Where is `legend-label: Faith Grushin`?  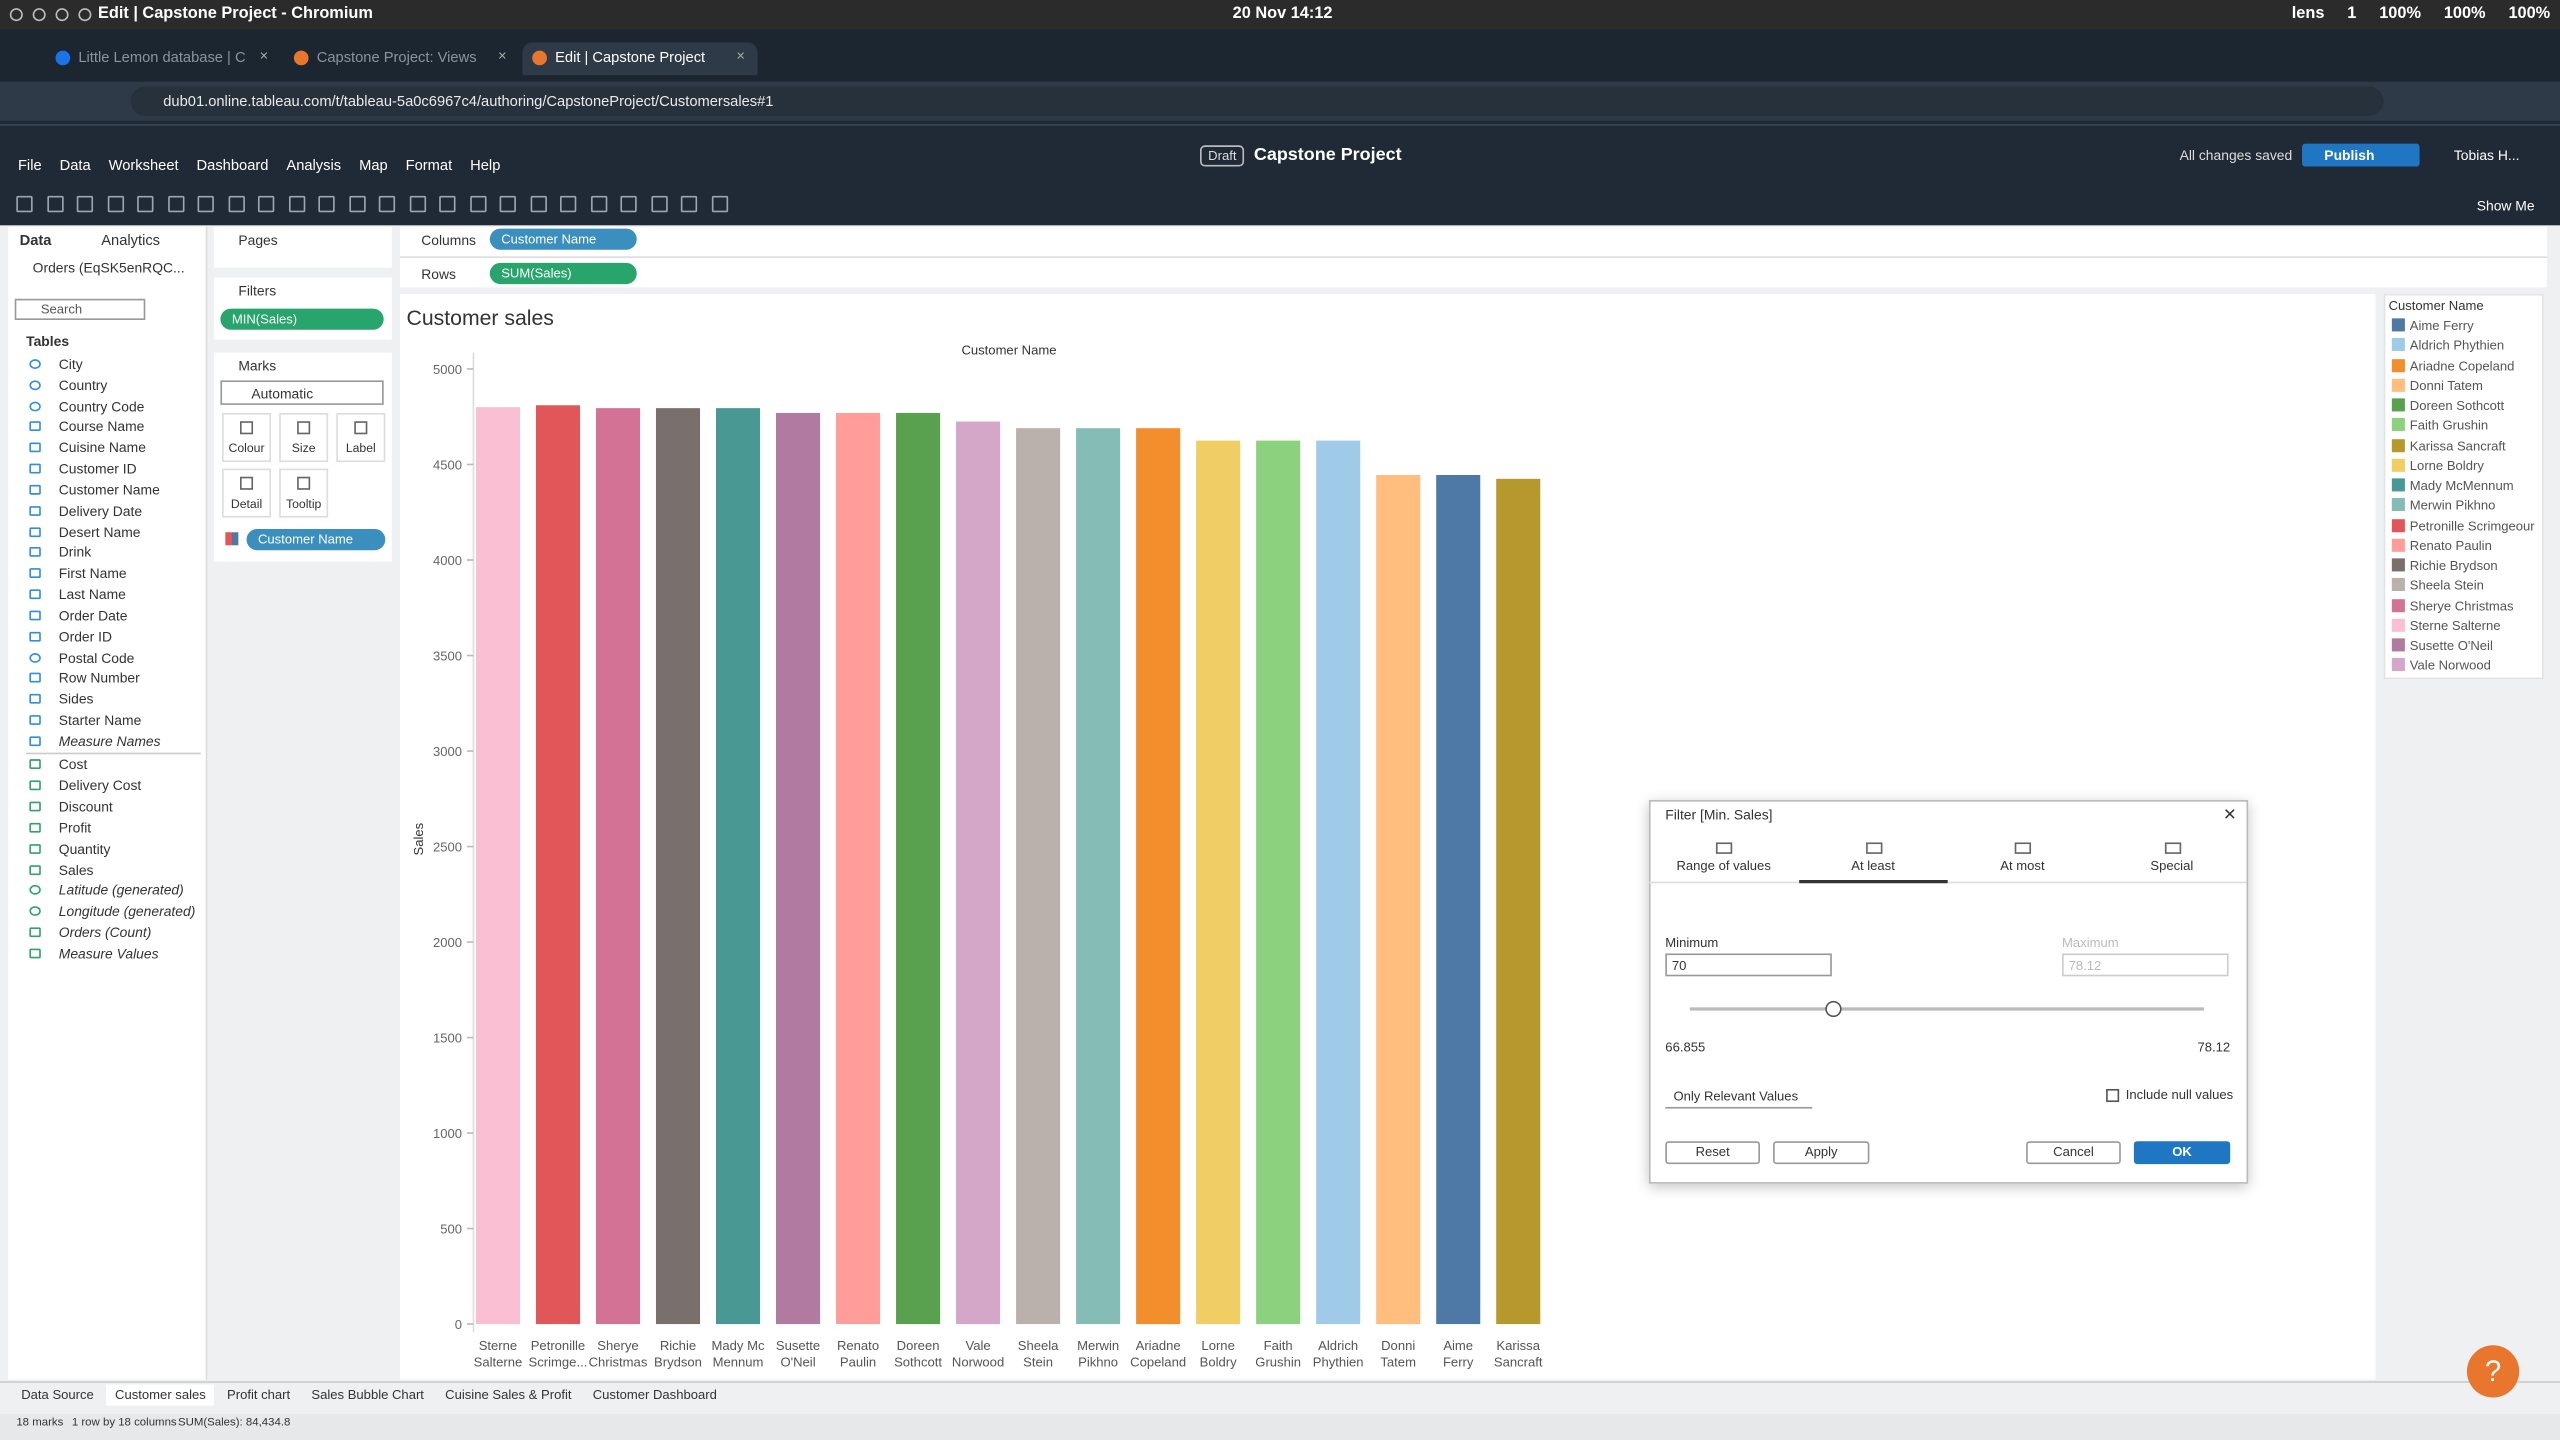 legend-label: Faith Grushin is located at coordinates (2449, 426).